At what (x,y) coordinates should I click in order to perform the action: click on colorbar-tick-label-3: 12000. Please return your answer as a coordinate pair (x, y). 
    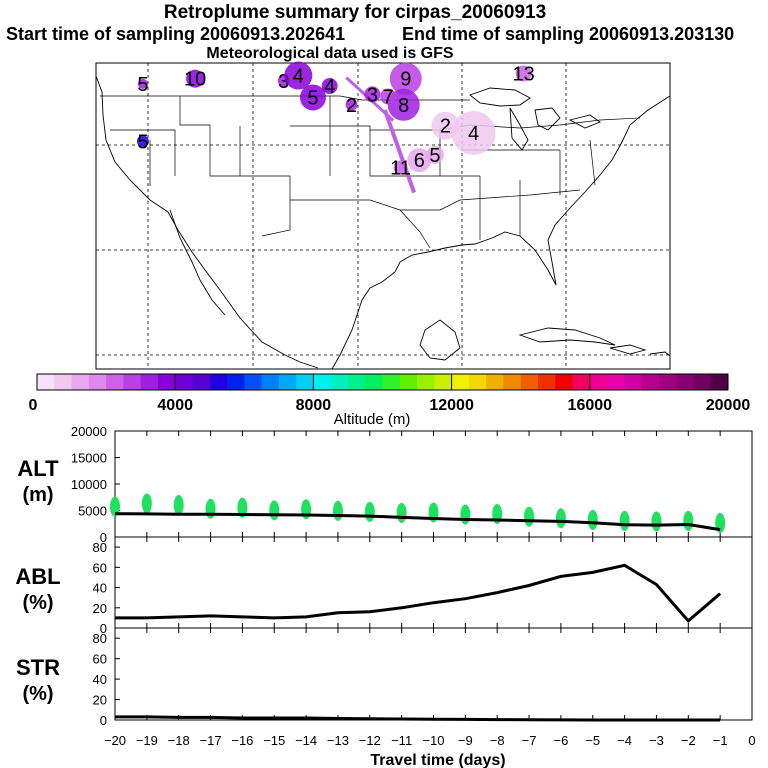
    Looking at the image, I should click on (451, 405).